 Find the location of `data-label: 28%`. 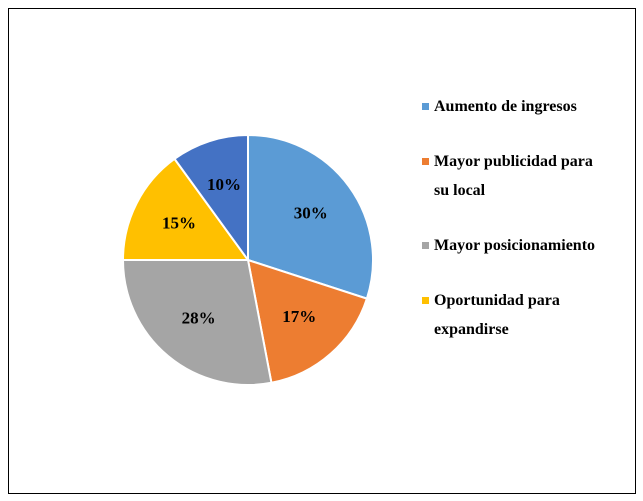

data-label: 28% is located at coordinates (199, 318).